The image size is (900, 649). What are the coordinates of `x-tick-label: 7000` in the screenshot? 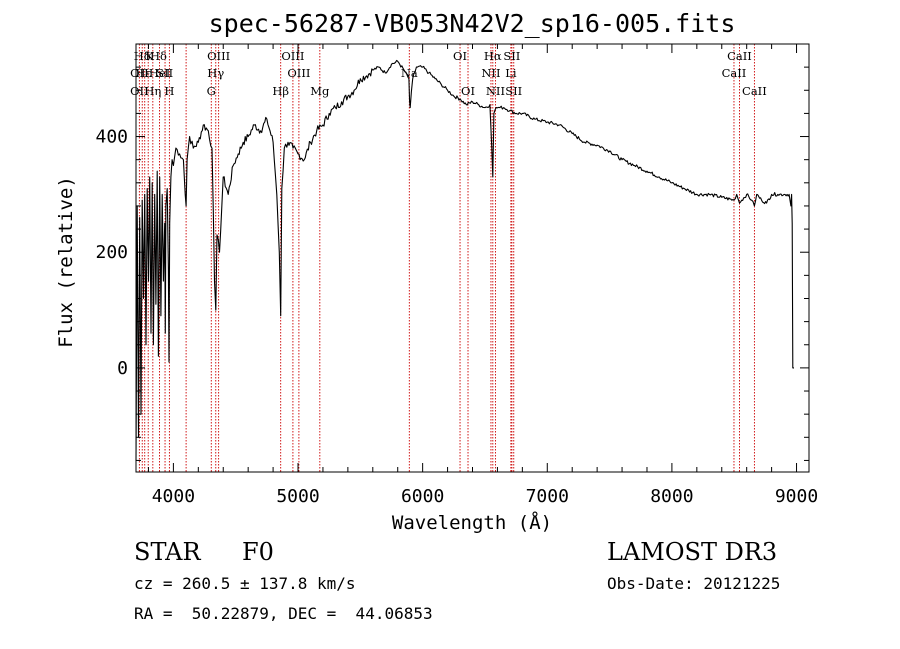 It's located at (547, 496).